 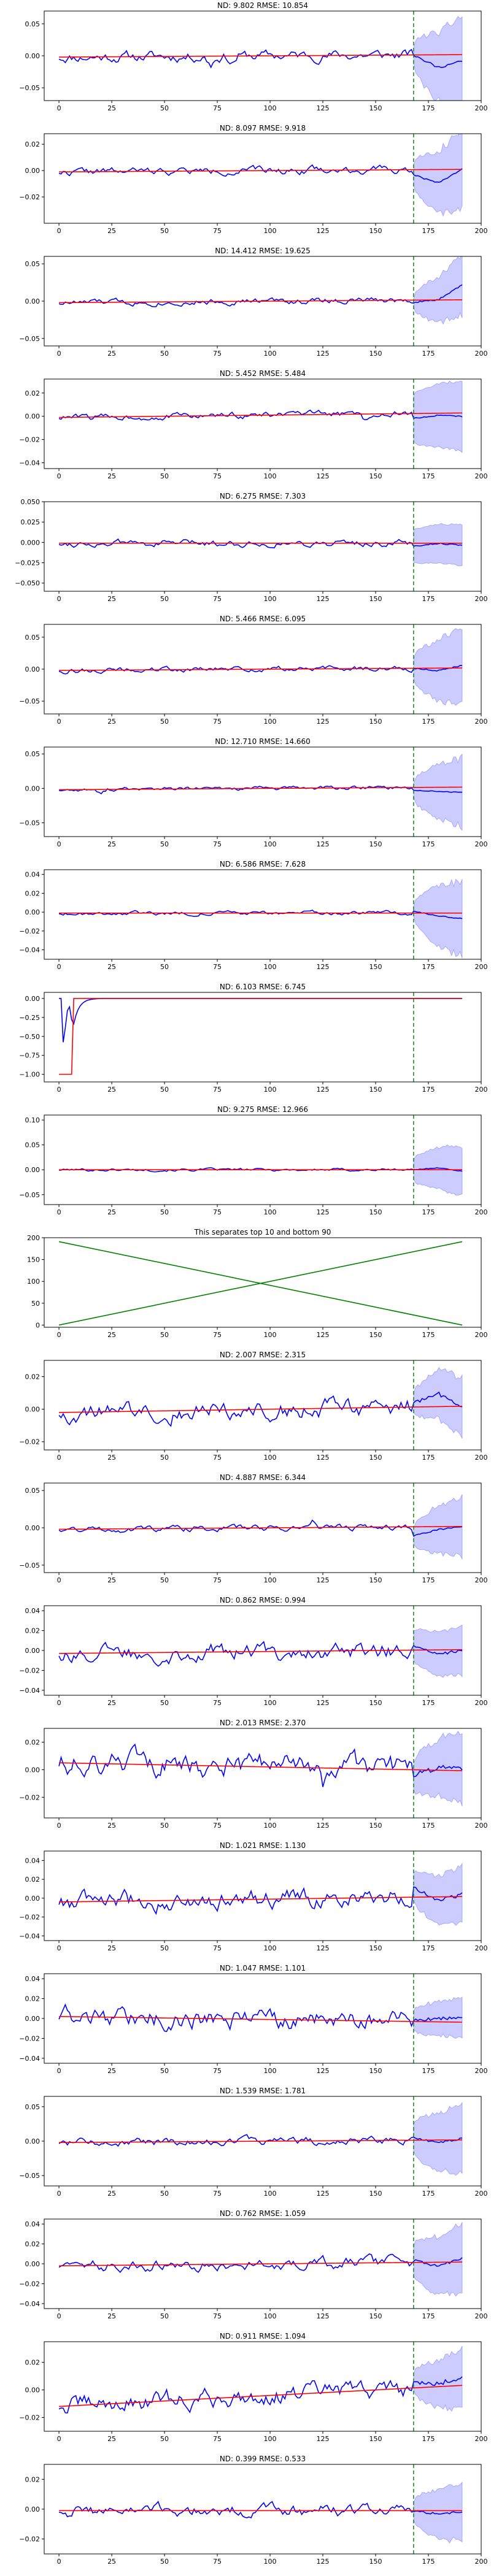 I want to click on subplot-title: ND: 14.412 RMSE: 19.625, so click(x=263, y=251).